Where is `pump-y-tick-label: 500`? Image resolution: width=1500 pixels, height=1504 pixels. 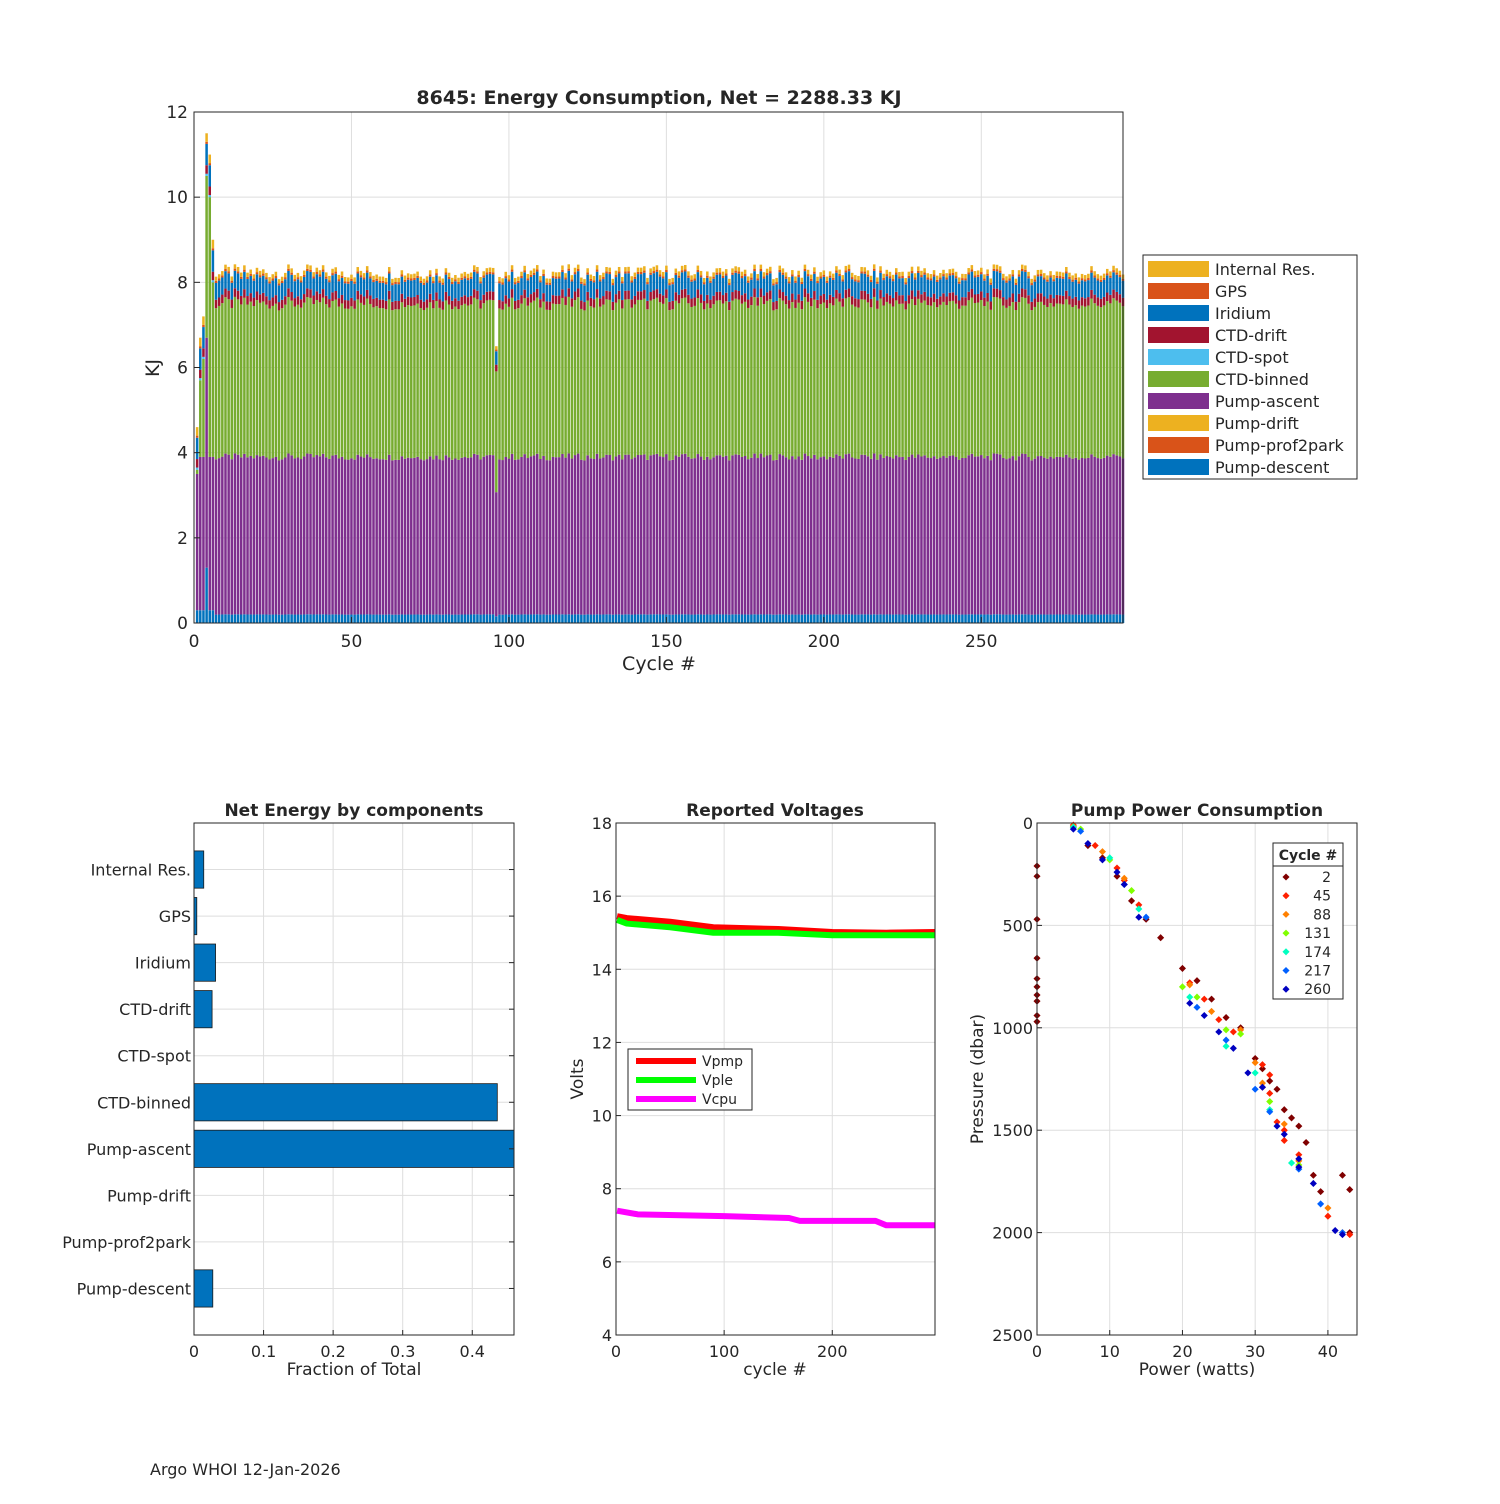 pump-y-tick-label: 500 is located at coordinates (1017, 925).